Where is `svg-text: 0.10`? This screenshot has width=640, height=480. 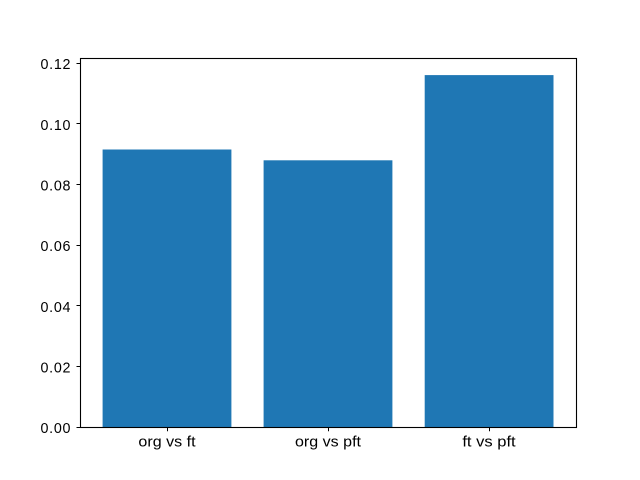
svg-text: 0.10 is located at coordinates (56, 126).